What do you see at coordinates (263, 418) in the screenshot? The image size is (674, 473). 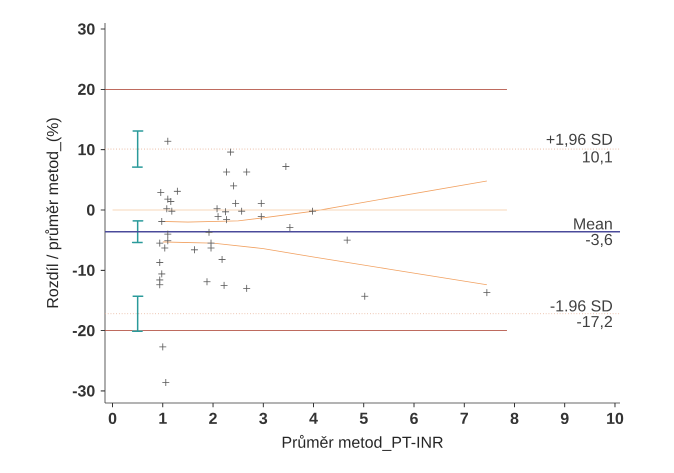 I see `x-tick-label: 3` at bounding box center [263, 418].